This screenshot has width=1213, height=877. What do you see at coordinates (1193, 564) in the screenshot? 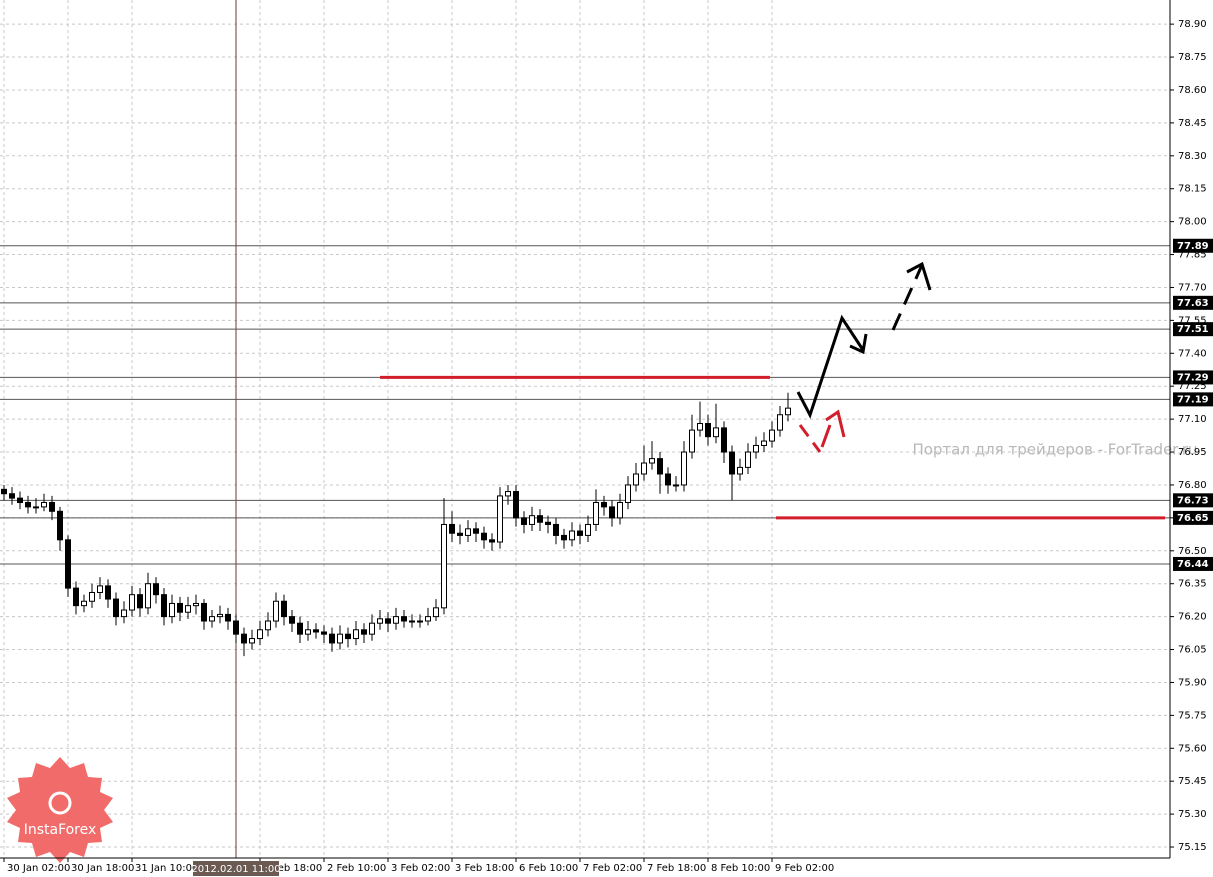
I see `level-label: 76.44` at bounding box center [1193, 564].